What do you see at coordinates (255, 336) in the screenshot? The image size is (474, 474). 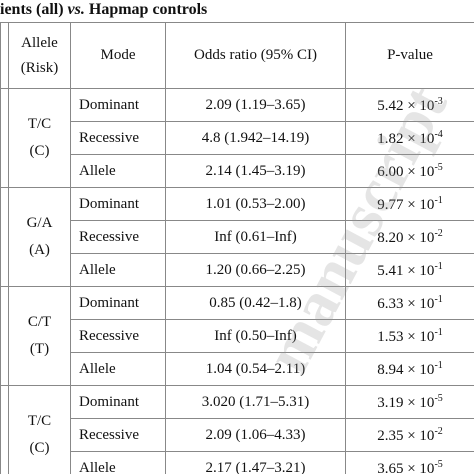 I see `or-cell: Inf (0.50–Inf)` at bounding box center [255, 336].